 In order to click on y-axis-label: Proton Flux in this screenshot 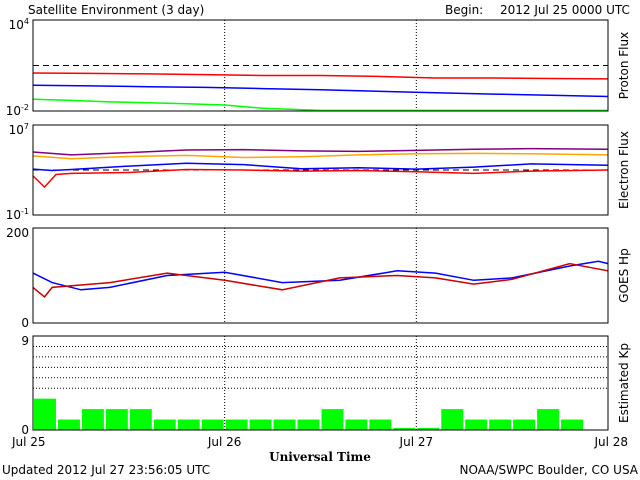, I will do `click(624, 65)`.